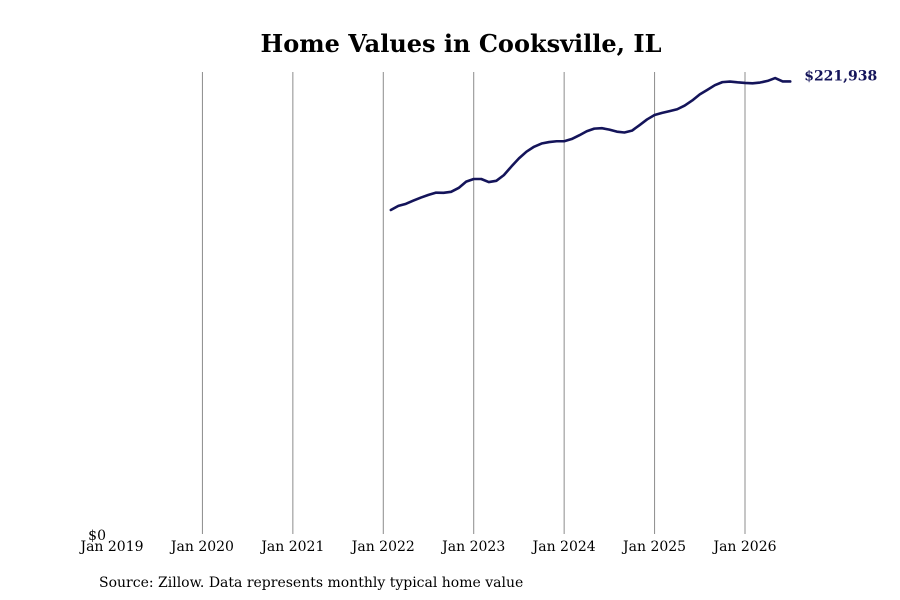 The height and width of the screenshot is (600, 900). What do you see at coordinates (110, 547) in the screenshot?
I see `x-tick-label: Jan 2019` at bounding box center [110, 547].